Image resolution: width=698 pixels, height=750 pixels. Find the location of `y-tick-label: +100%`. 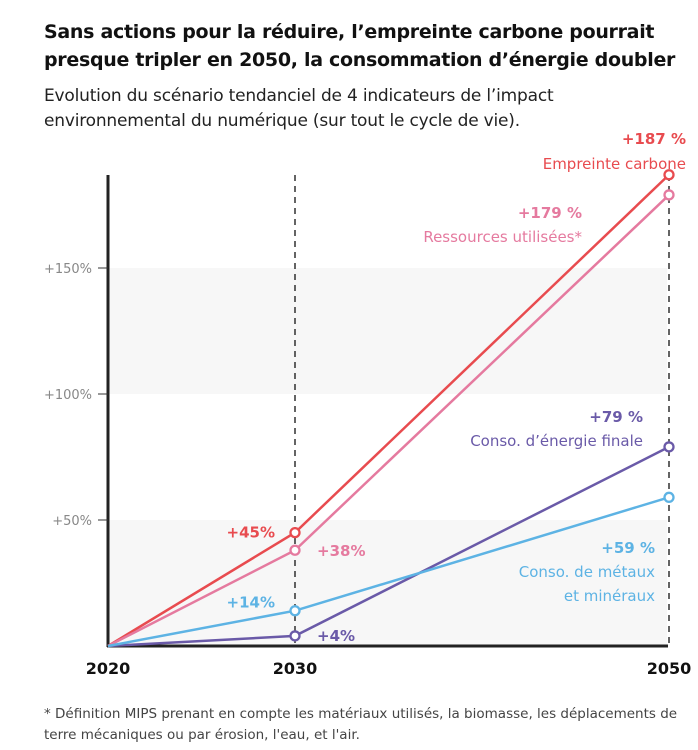

y-tick-label: +100% is located at coordinates (68, 395).